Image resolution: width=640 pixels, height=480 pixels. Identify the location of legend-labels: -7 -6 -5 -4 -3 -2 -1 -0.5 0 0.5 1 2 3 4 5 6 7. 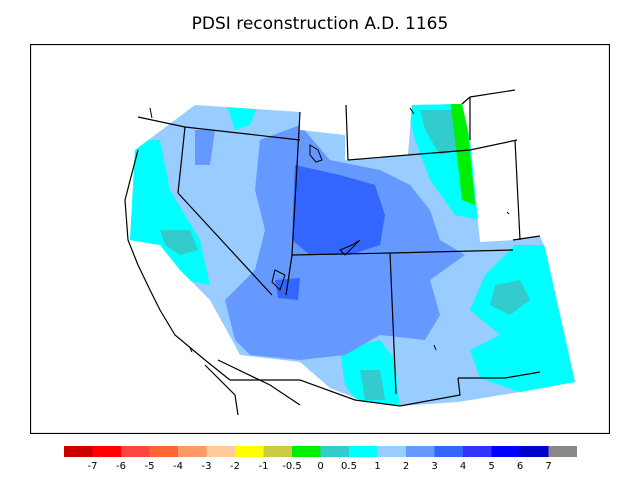
(320, 466).